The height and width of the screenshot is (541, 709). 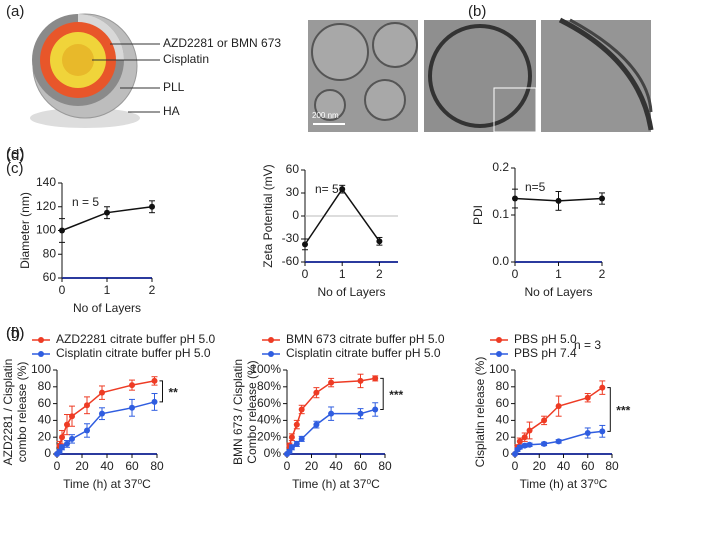 I want to click on panel-label: (h), so click(x=15, y=333).